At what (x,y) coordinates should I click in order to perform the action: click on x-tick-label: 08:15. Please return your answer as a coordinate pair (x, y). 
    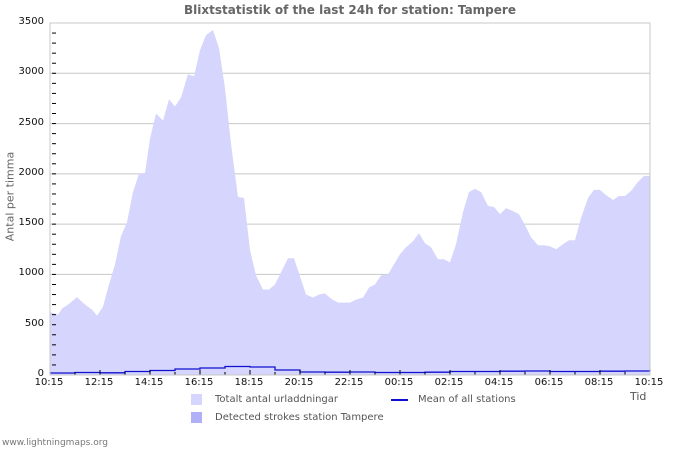
    Looking at the image, I should click on (599, 382).